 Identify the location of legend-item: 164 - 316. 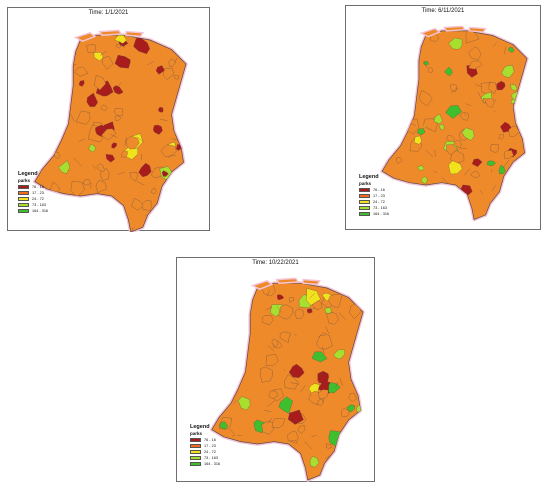
(374, 214).